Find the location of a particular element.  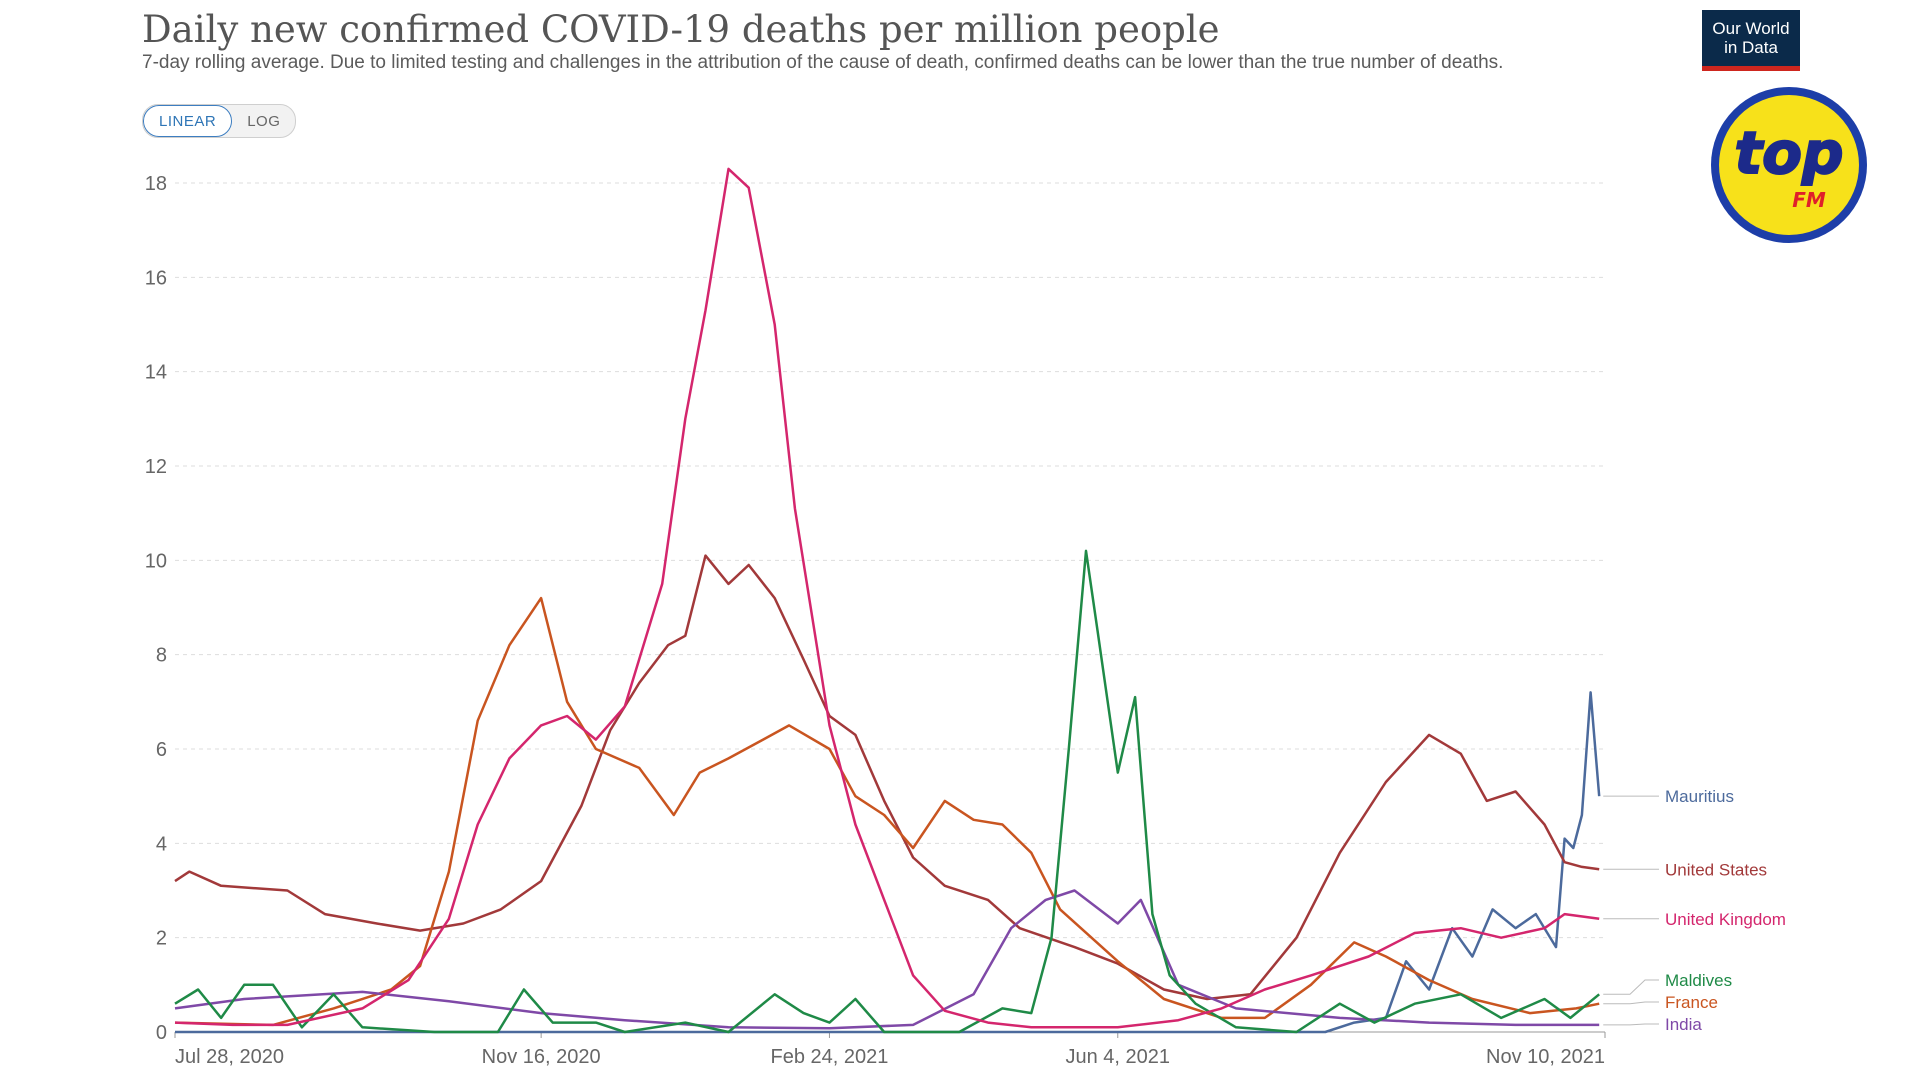

linear-scale-button: LINEAR is located at coordinates (188, 121).